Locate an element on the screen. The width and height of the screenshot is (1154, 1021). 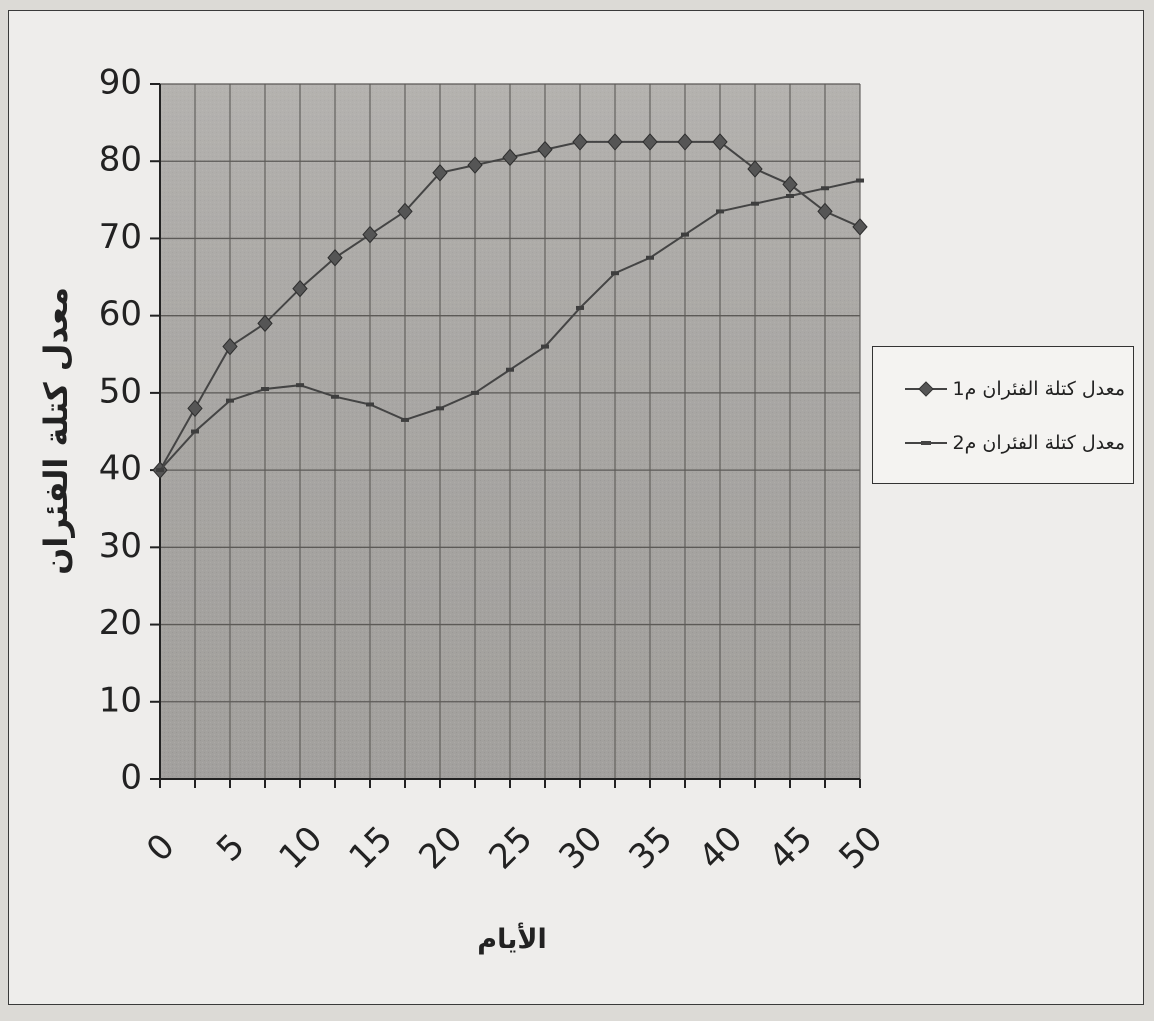
y-tick-label: 80 is located at coordinates (120, 160).